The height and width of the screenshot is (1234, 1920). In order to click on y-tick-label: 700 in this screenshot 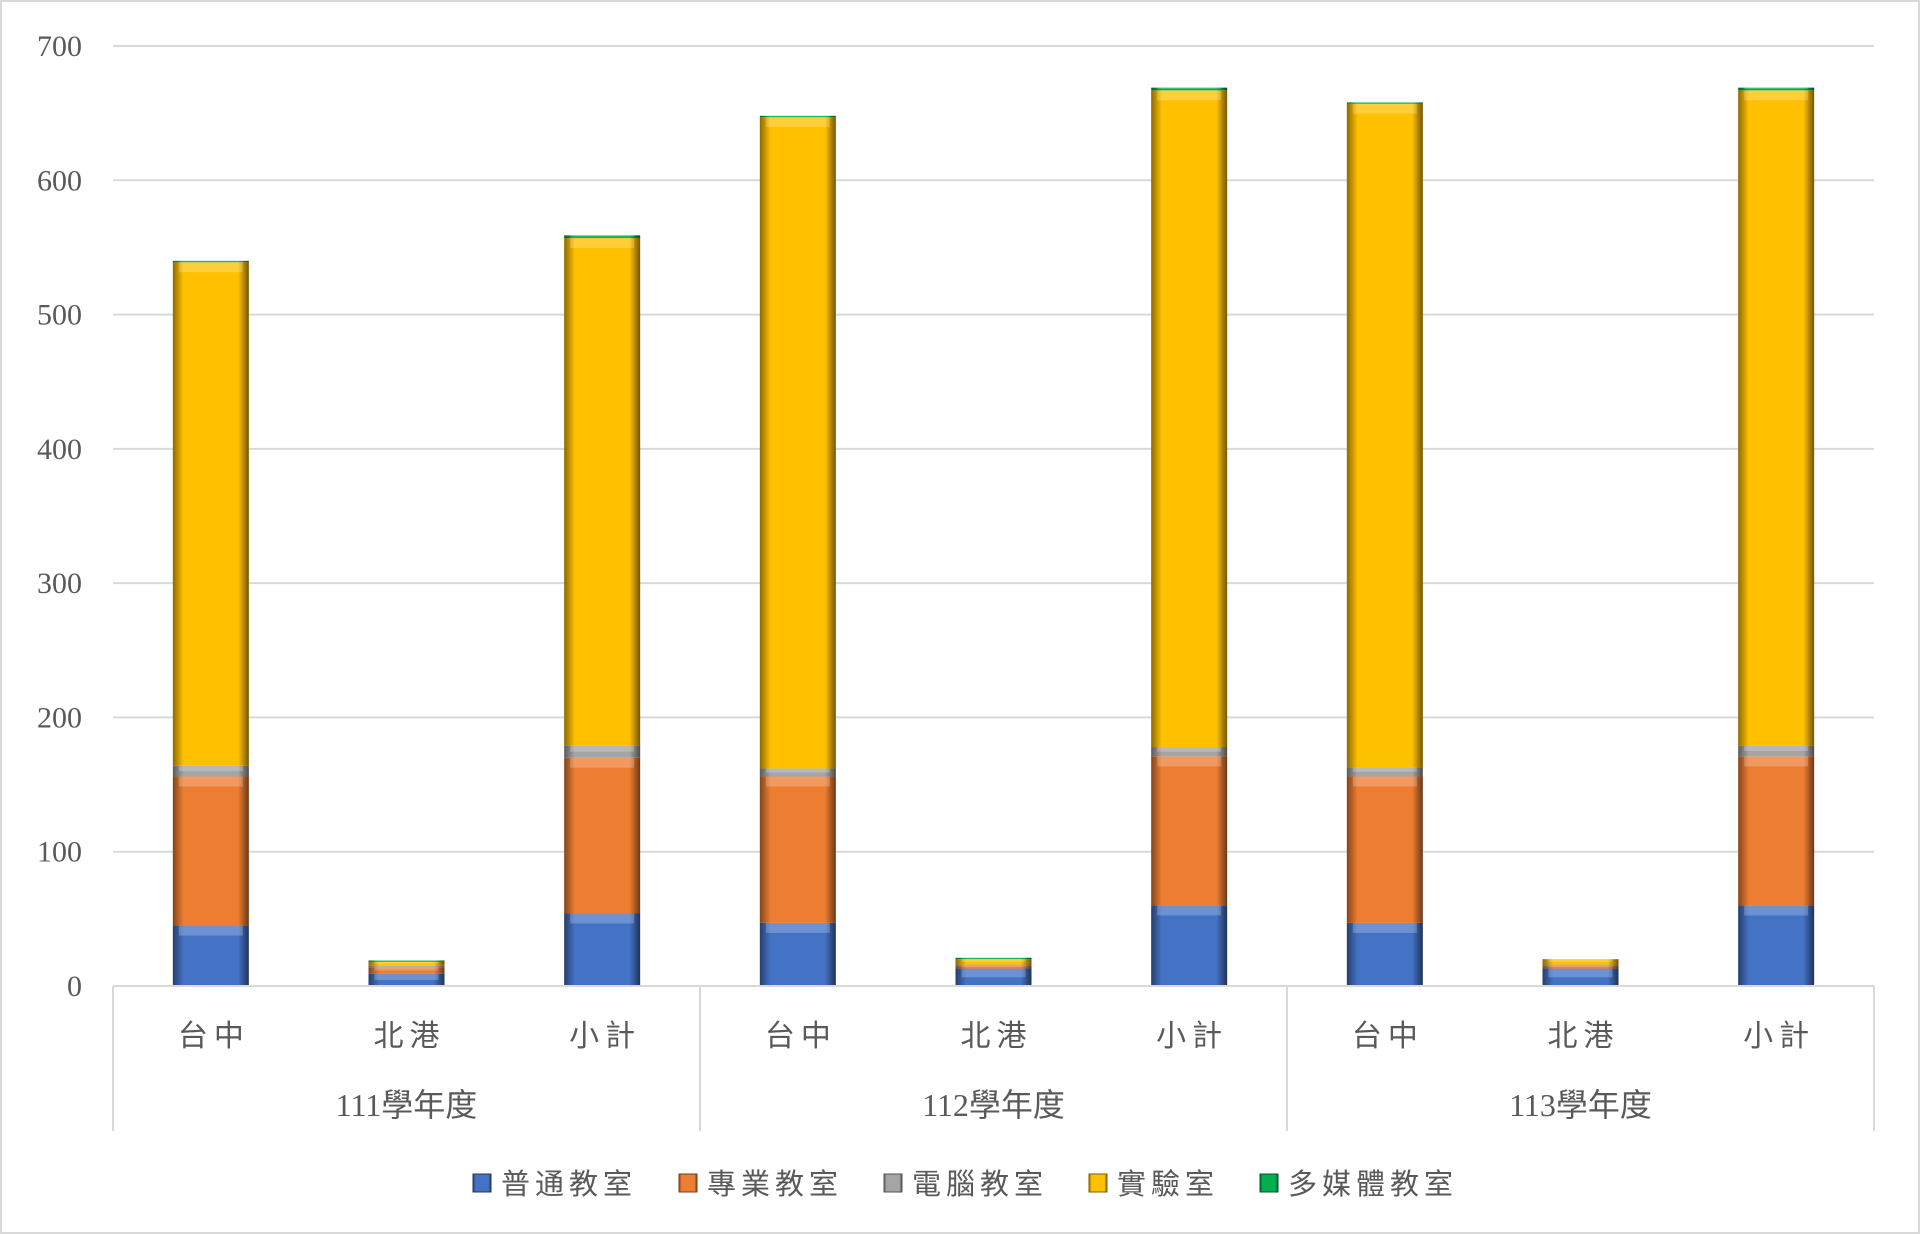, I will do `click(59, 46)`.